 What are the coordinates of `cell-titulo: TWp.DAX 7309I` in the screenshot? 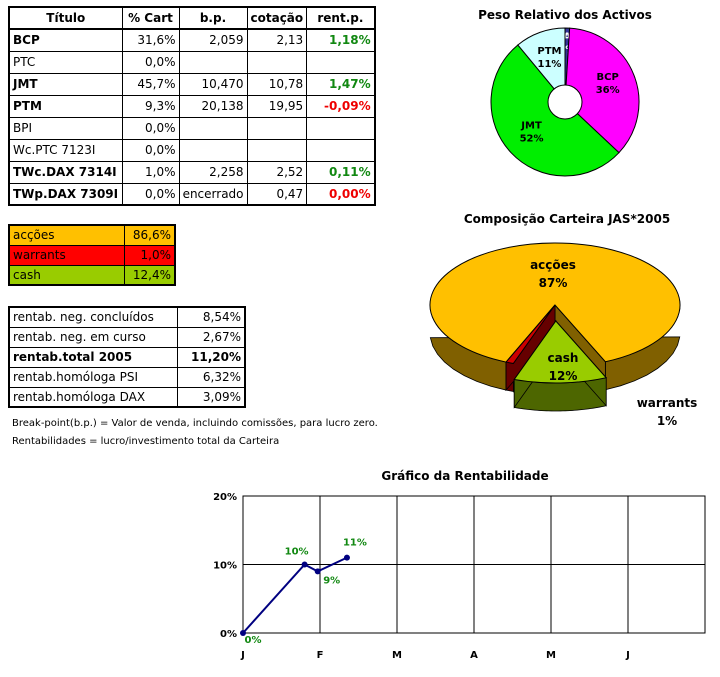 It's located at (65, 194).